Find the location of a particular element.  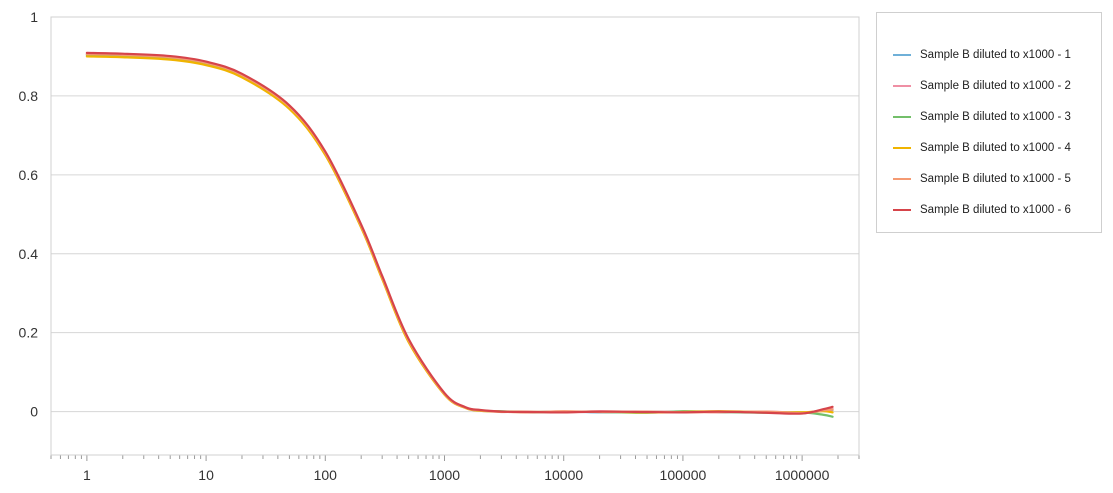

legend-item: Sample B diluted to x1000 - 5 is located at coordinates (997, 178).